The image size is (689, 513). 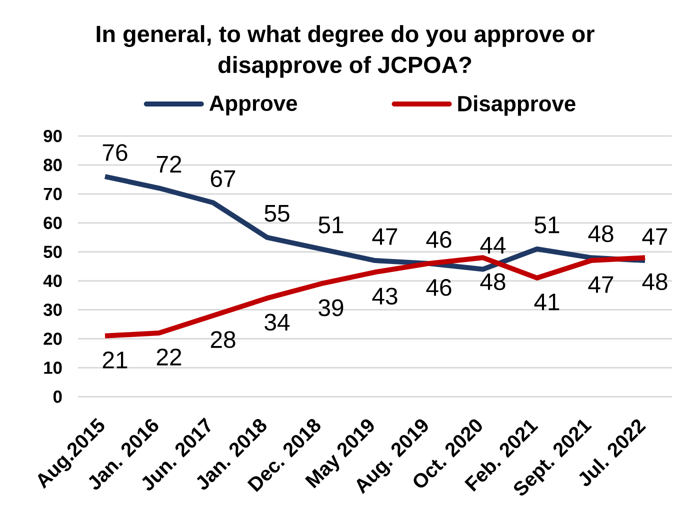 I want to click on y-tick-label: 20, so click(x=53, y=338).